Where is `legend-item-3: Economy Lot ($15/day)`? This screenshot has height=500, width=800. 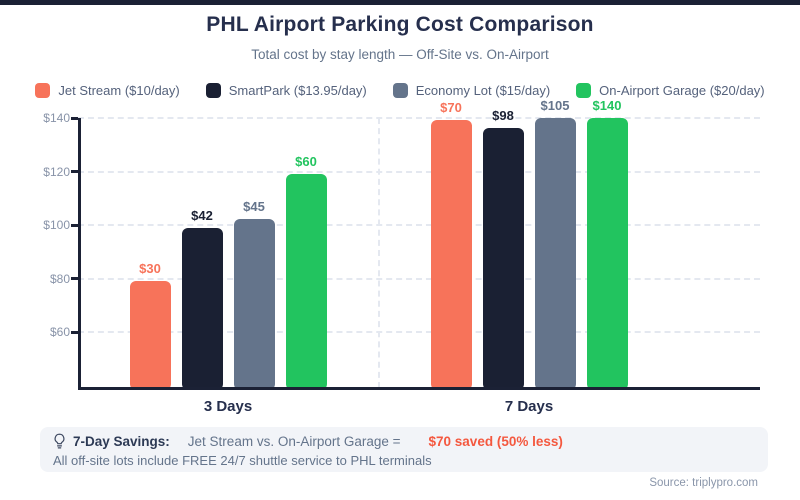
legend-item-3: Economy Lot ($15/day) is located at coordinates (471, 90).